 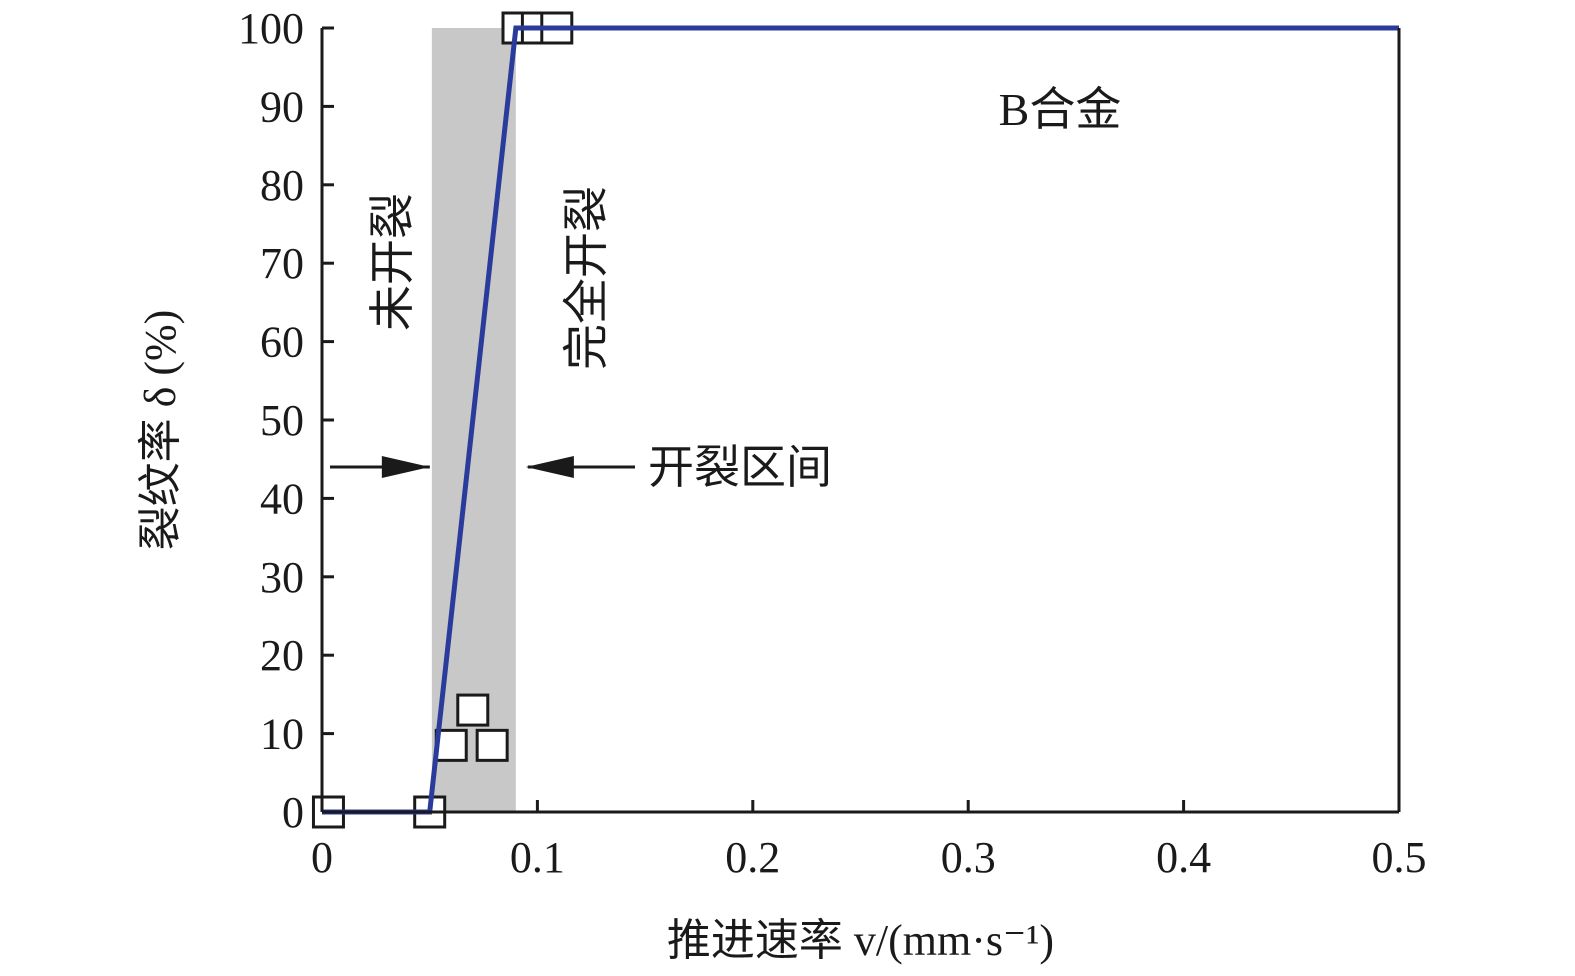 I want to click on y-tick-label: 90, so click(x=282, y=106).